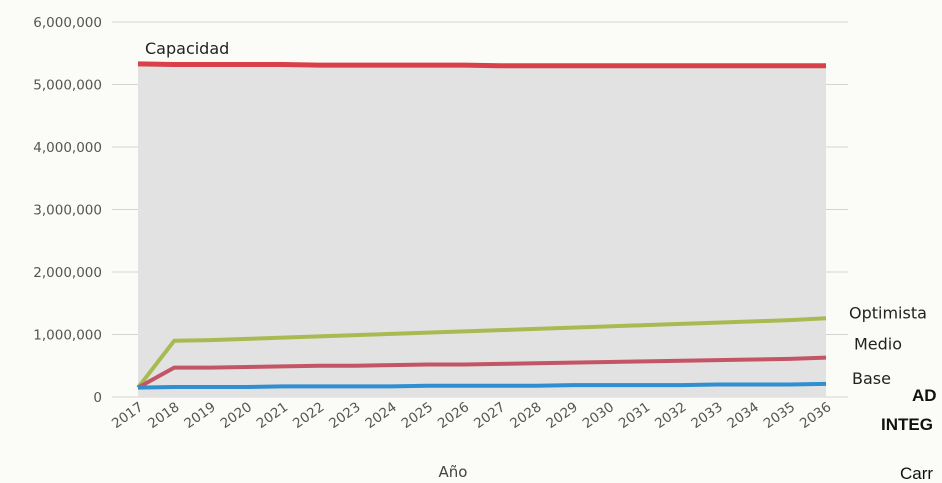  I want to click on series-line-base, so click(482, 385).